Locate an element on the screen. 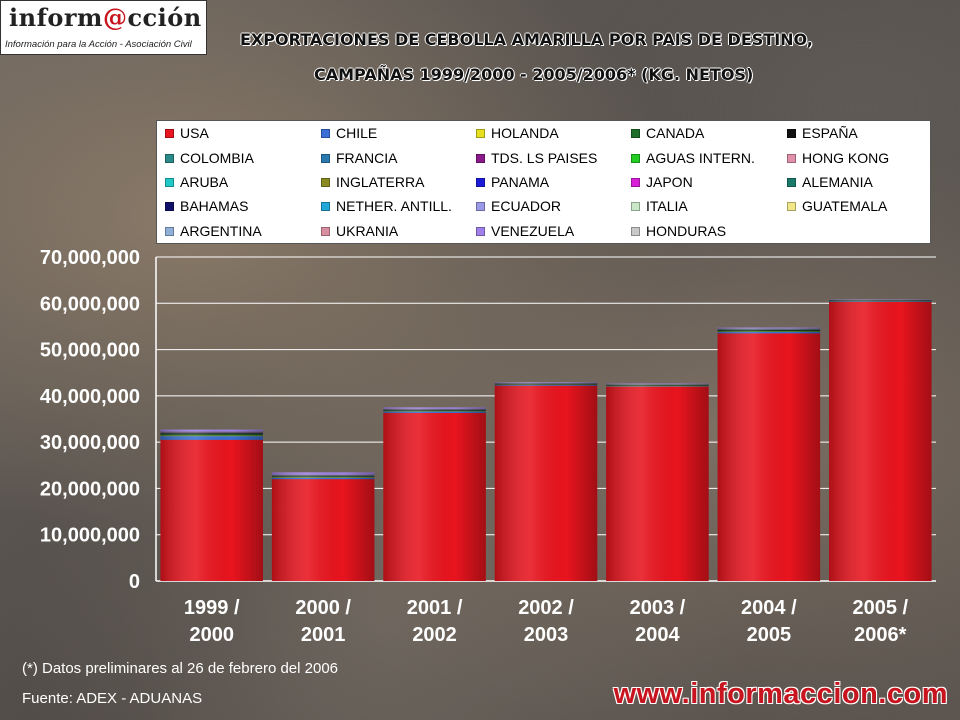 Image resolution: width=960 pixels, height=720 pixels. legend-label: ECUADOR is located at coordinates (526, 206).